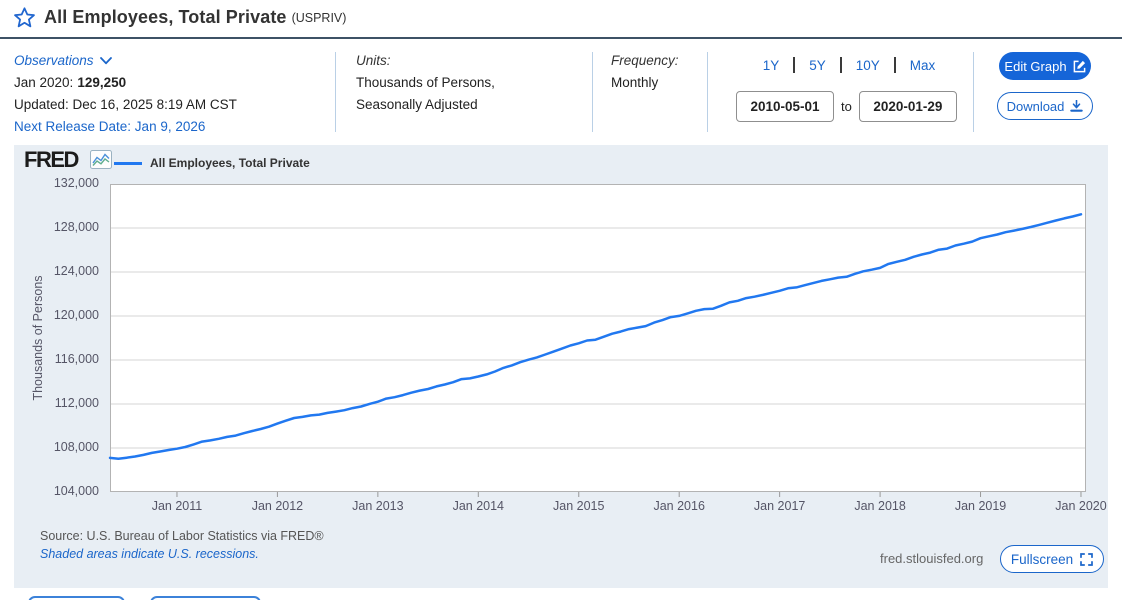  What do you see at coordinates (1042, 559) in the screenshot?
I see `fullscreen-label: Fullscreen` at bounding box center [1042, 559].